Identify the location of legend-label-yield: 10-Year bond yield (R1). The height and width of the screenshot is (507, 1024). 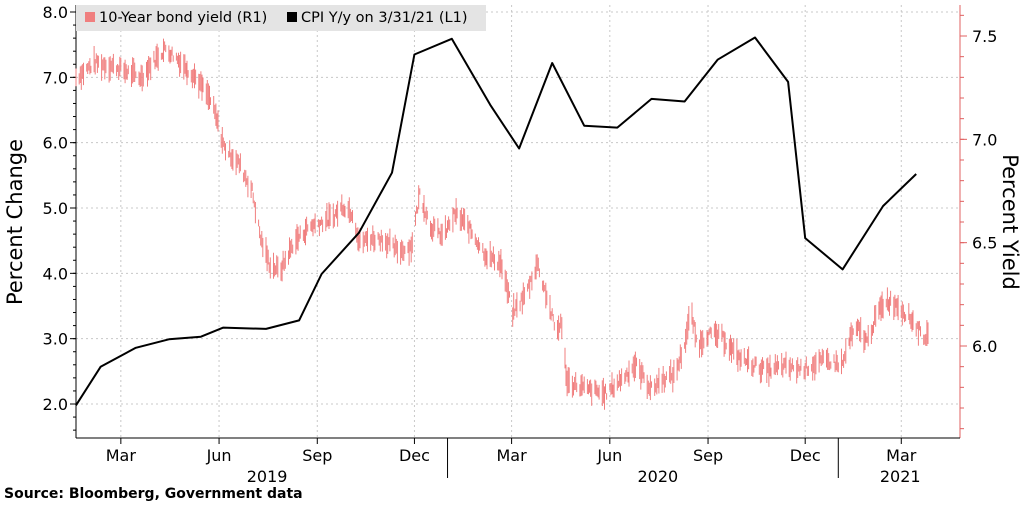
(183, 18).